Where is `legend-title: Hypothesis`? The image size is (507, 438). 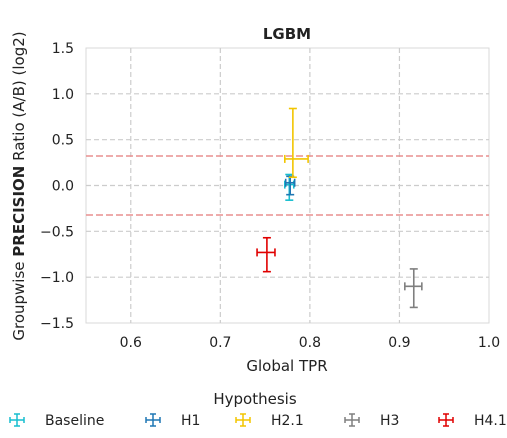 legend-title: Hypothesis is located at coordinates (254, 399).